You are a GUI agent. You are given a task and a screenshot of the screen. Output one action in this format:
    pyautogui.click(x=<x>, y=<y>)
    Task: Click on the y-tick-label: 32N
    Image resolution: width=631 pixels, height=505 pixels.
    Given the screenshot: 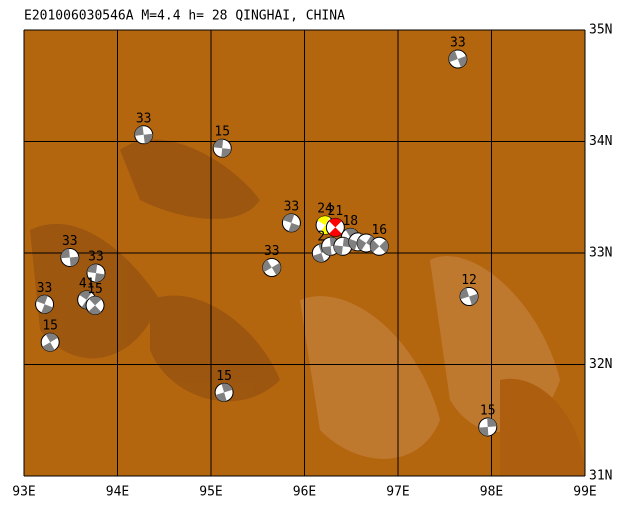 What is the action you would take?
    pyautogui.click(x=600, y=364)
    